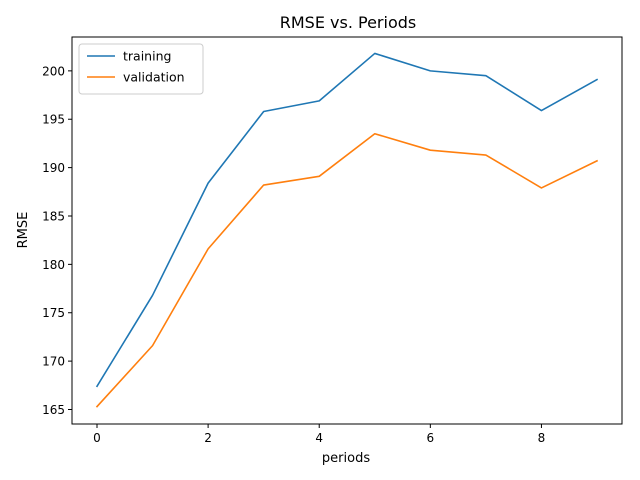  Describe the element at coordinates (97, 438) in the screenshot. I see `x-tick-label: 0` at that location.